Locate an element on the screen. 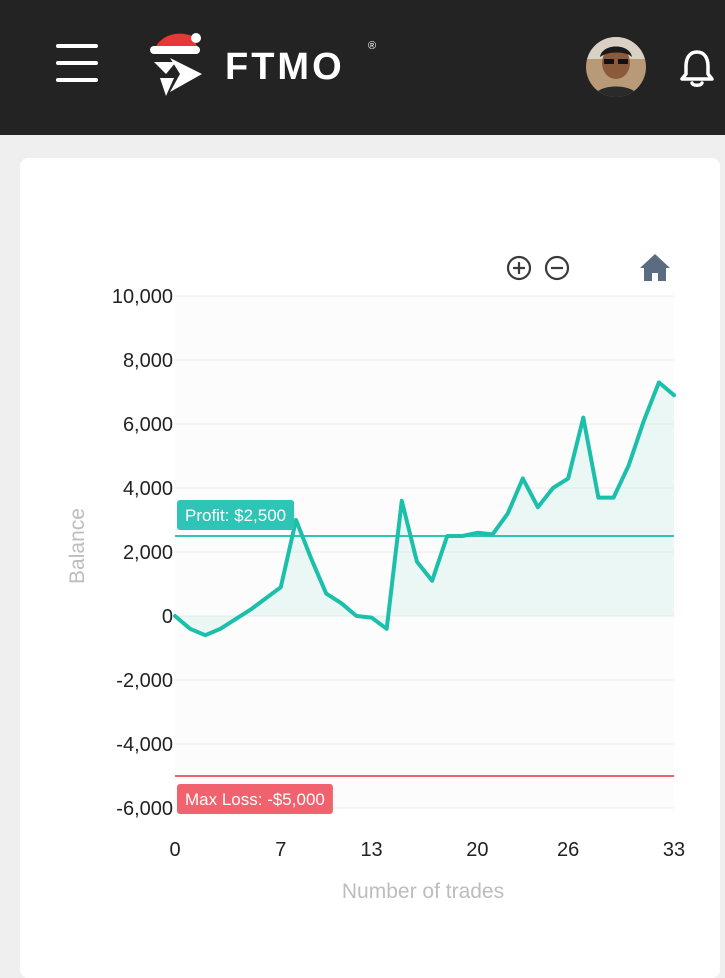 The width and height of the screenshot is (725, 978). x-tick-label: 26 is located at coordinates (568, 850).